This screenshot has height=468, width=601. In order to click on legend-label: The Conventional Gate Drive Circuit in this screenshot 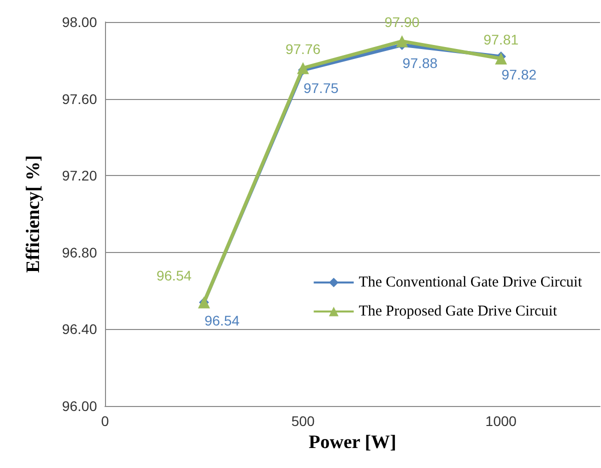, I will do `click(470, 282)`.